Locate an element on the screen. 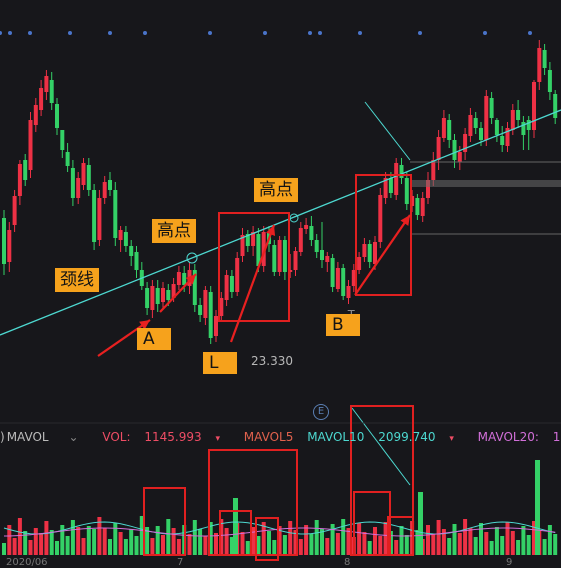 The width and height of the screenshot is (561, 568). mavol20-wrap: MAVOL20: 1625.74 is located at coordinates (519, 437).